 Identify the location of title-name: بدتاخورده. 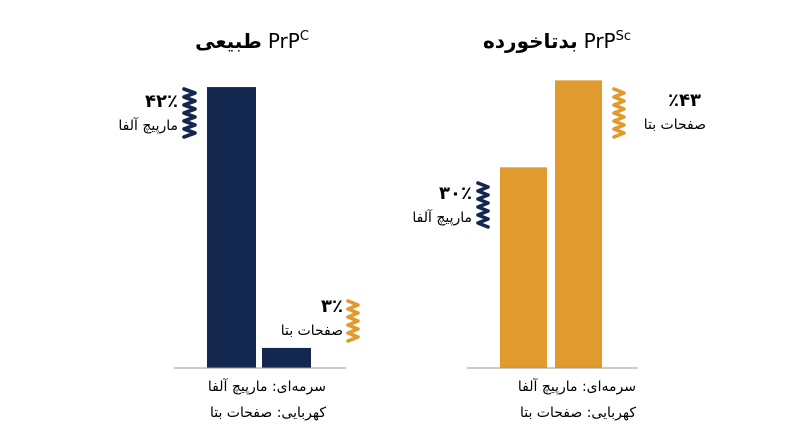
(530, 41).